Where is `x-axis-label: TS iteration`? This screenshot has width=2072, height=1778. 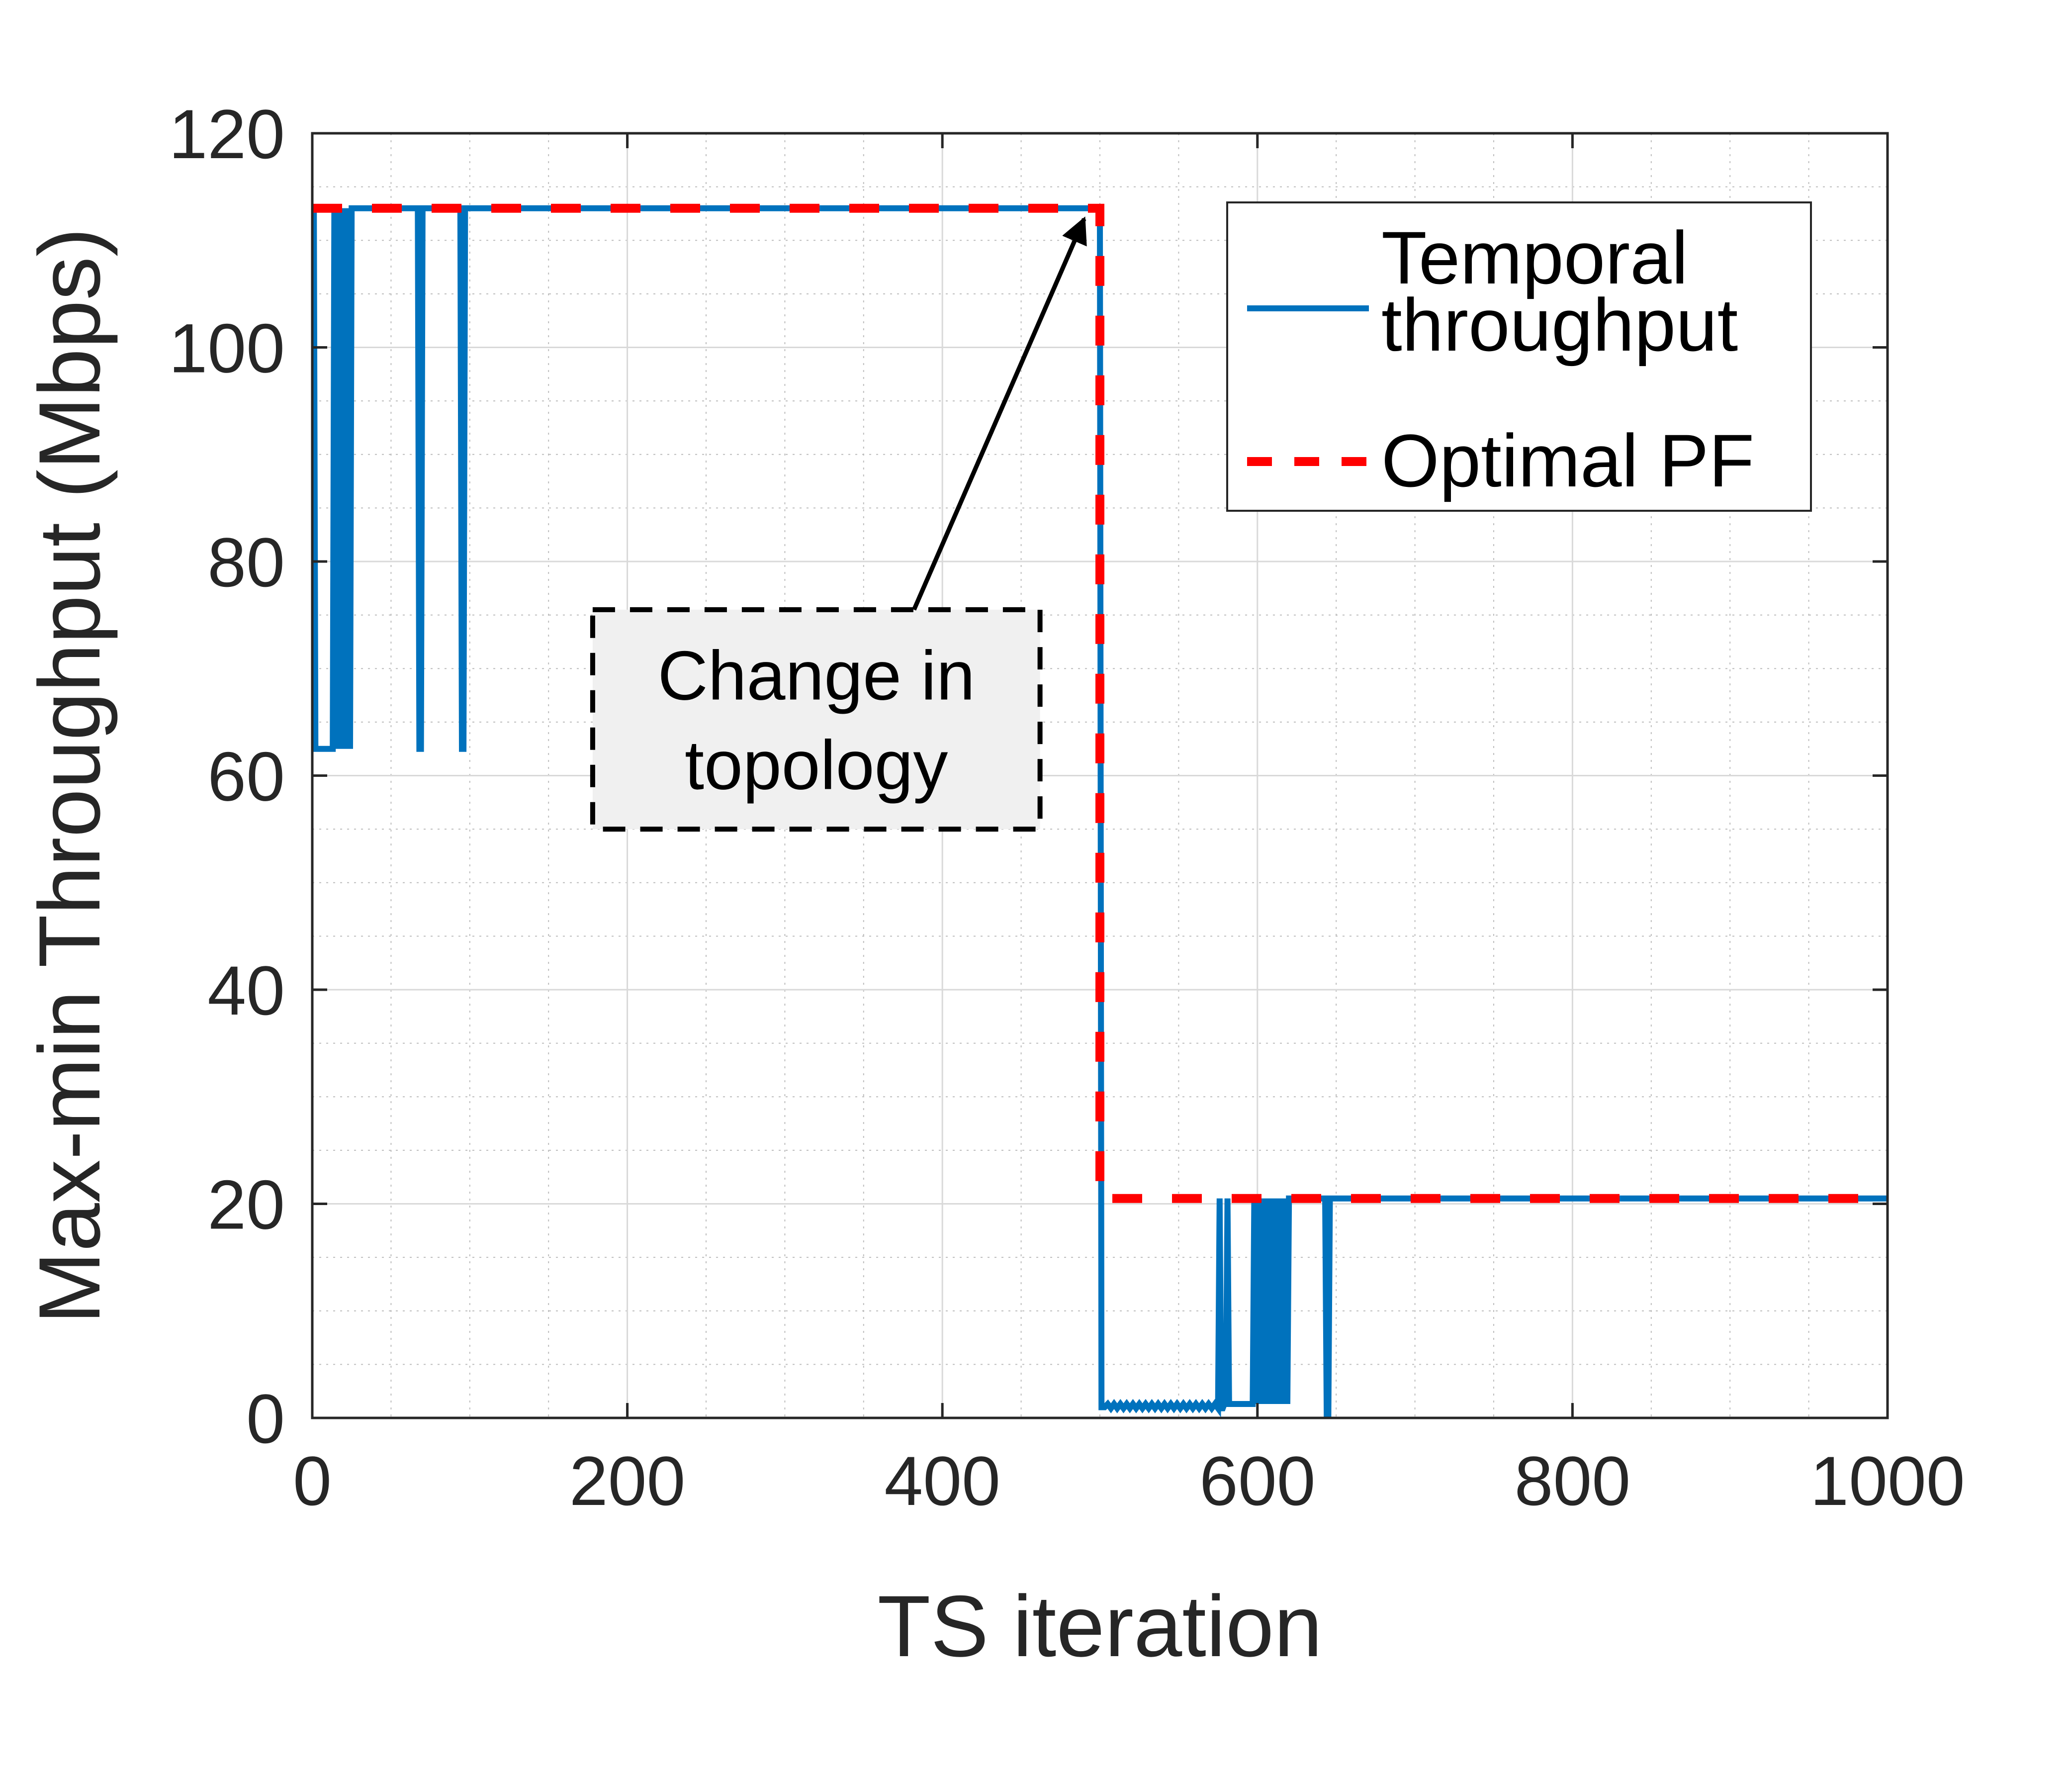 x-axis-label: TS iteration is located at coordinates (1100, 1626).